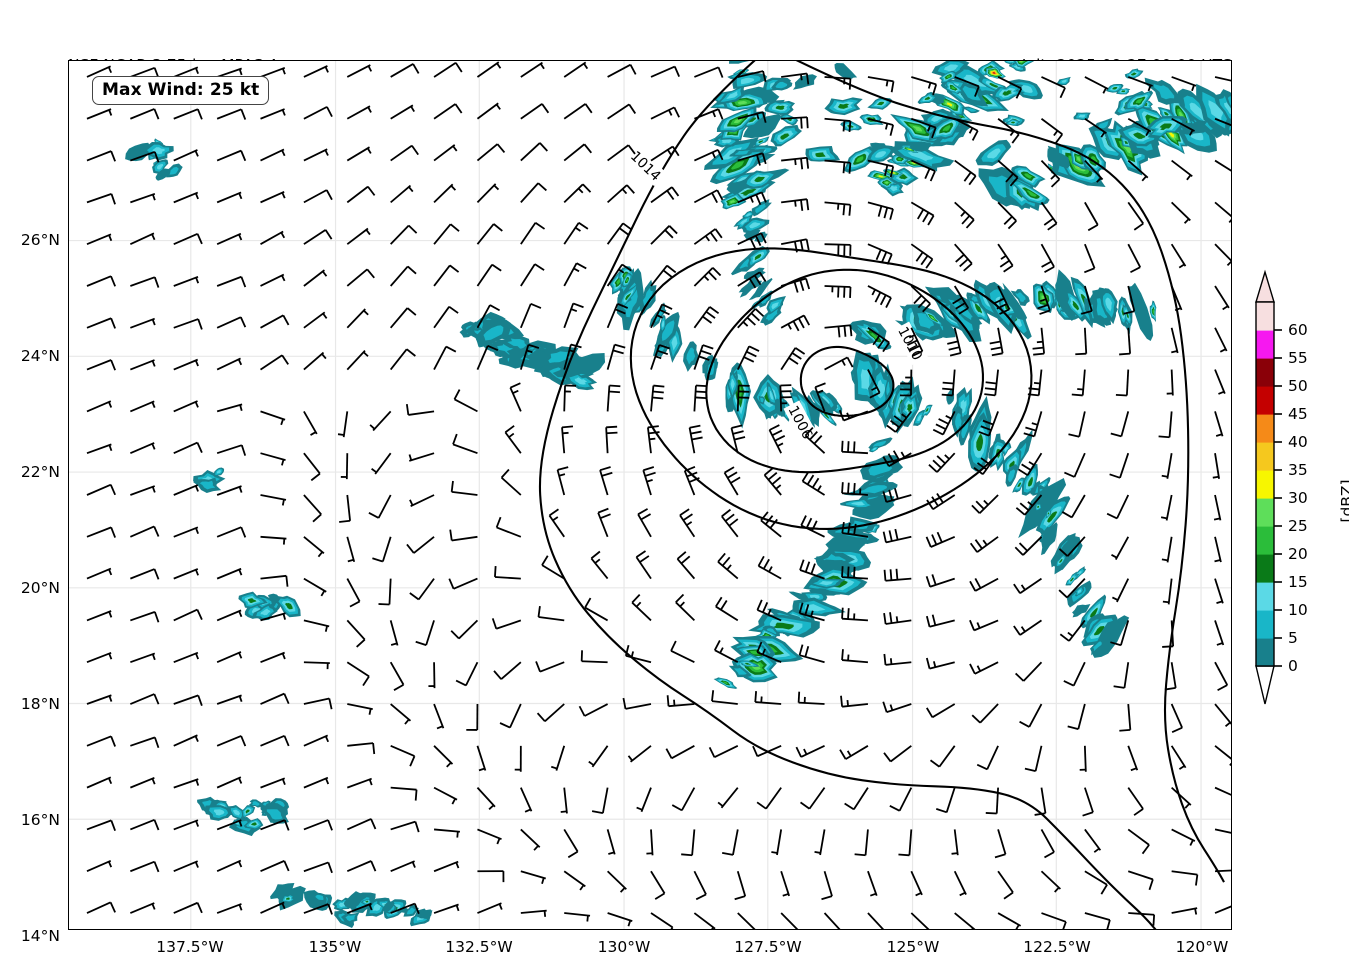  Describe the element at coordinates (1298, 442) in the screenshot. I see `colorbar-tick-label: 40` at that location.